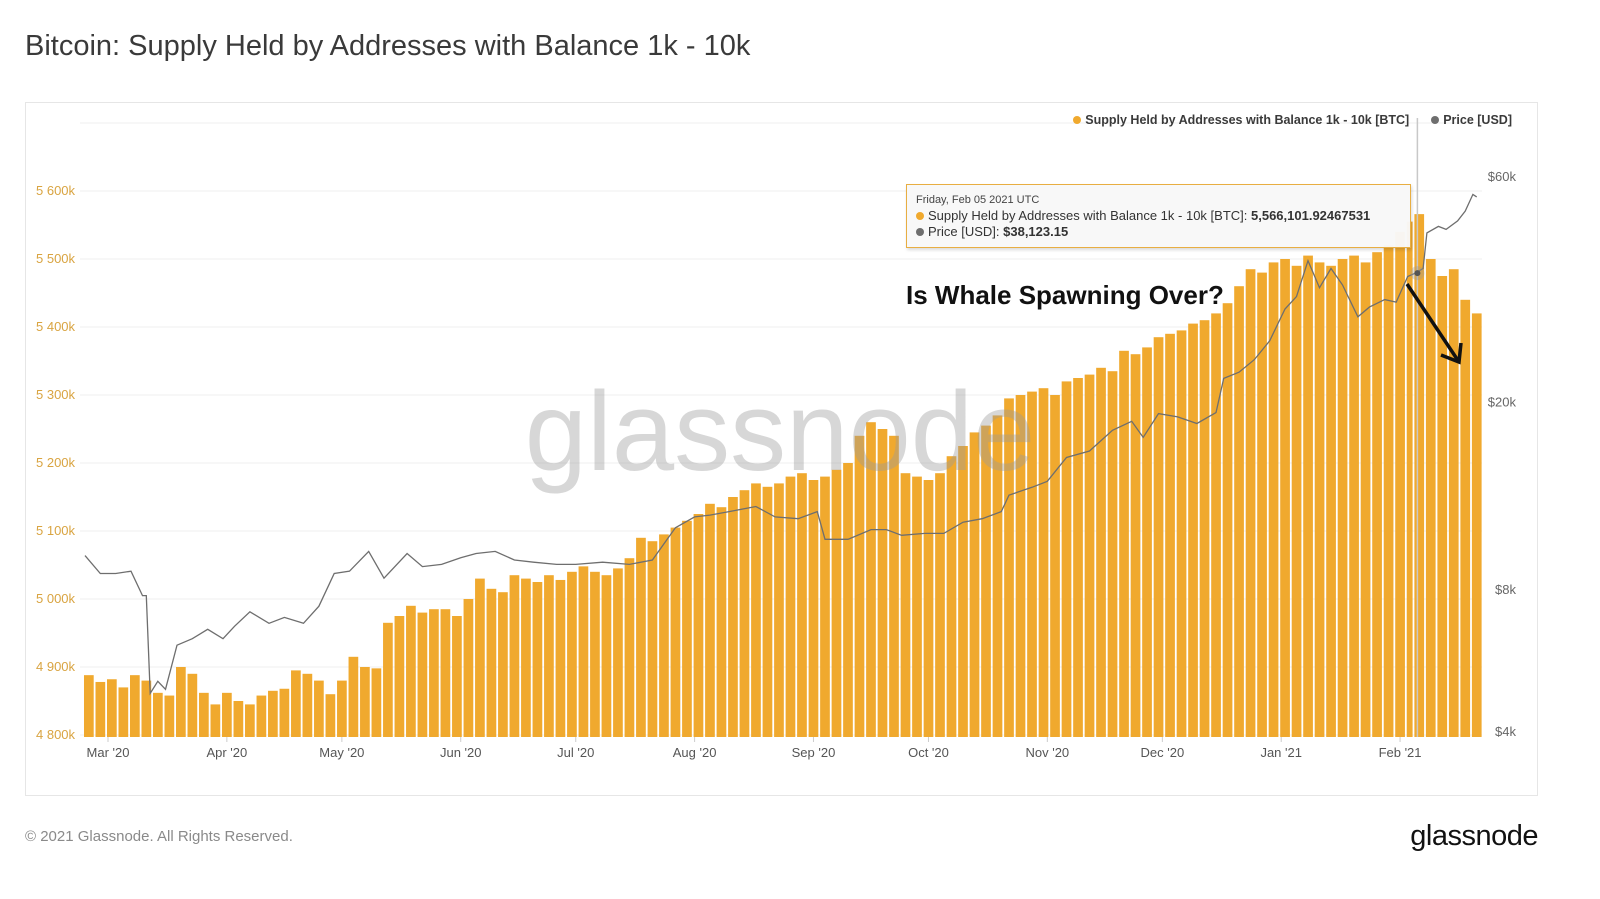 The width and height of the screenshot is (1600, 899). Describe the element at coordinates (1474, 836) in the screenshot. I see `glassnode-logo: glassnode` at that location.